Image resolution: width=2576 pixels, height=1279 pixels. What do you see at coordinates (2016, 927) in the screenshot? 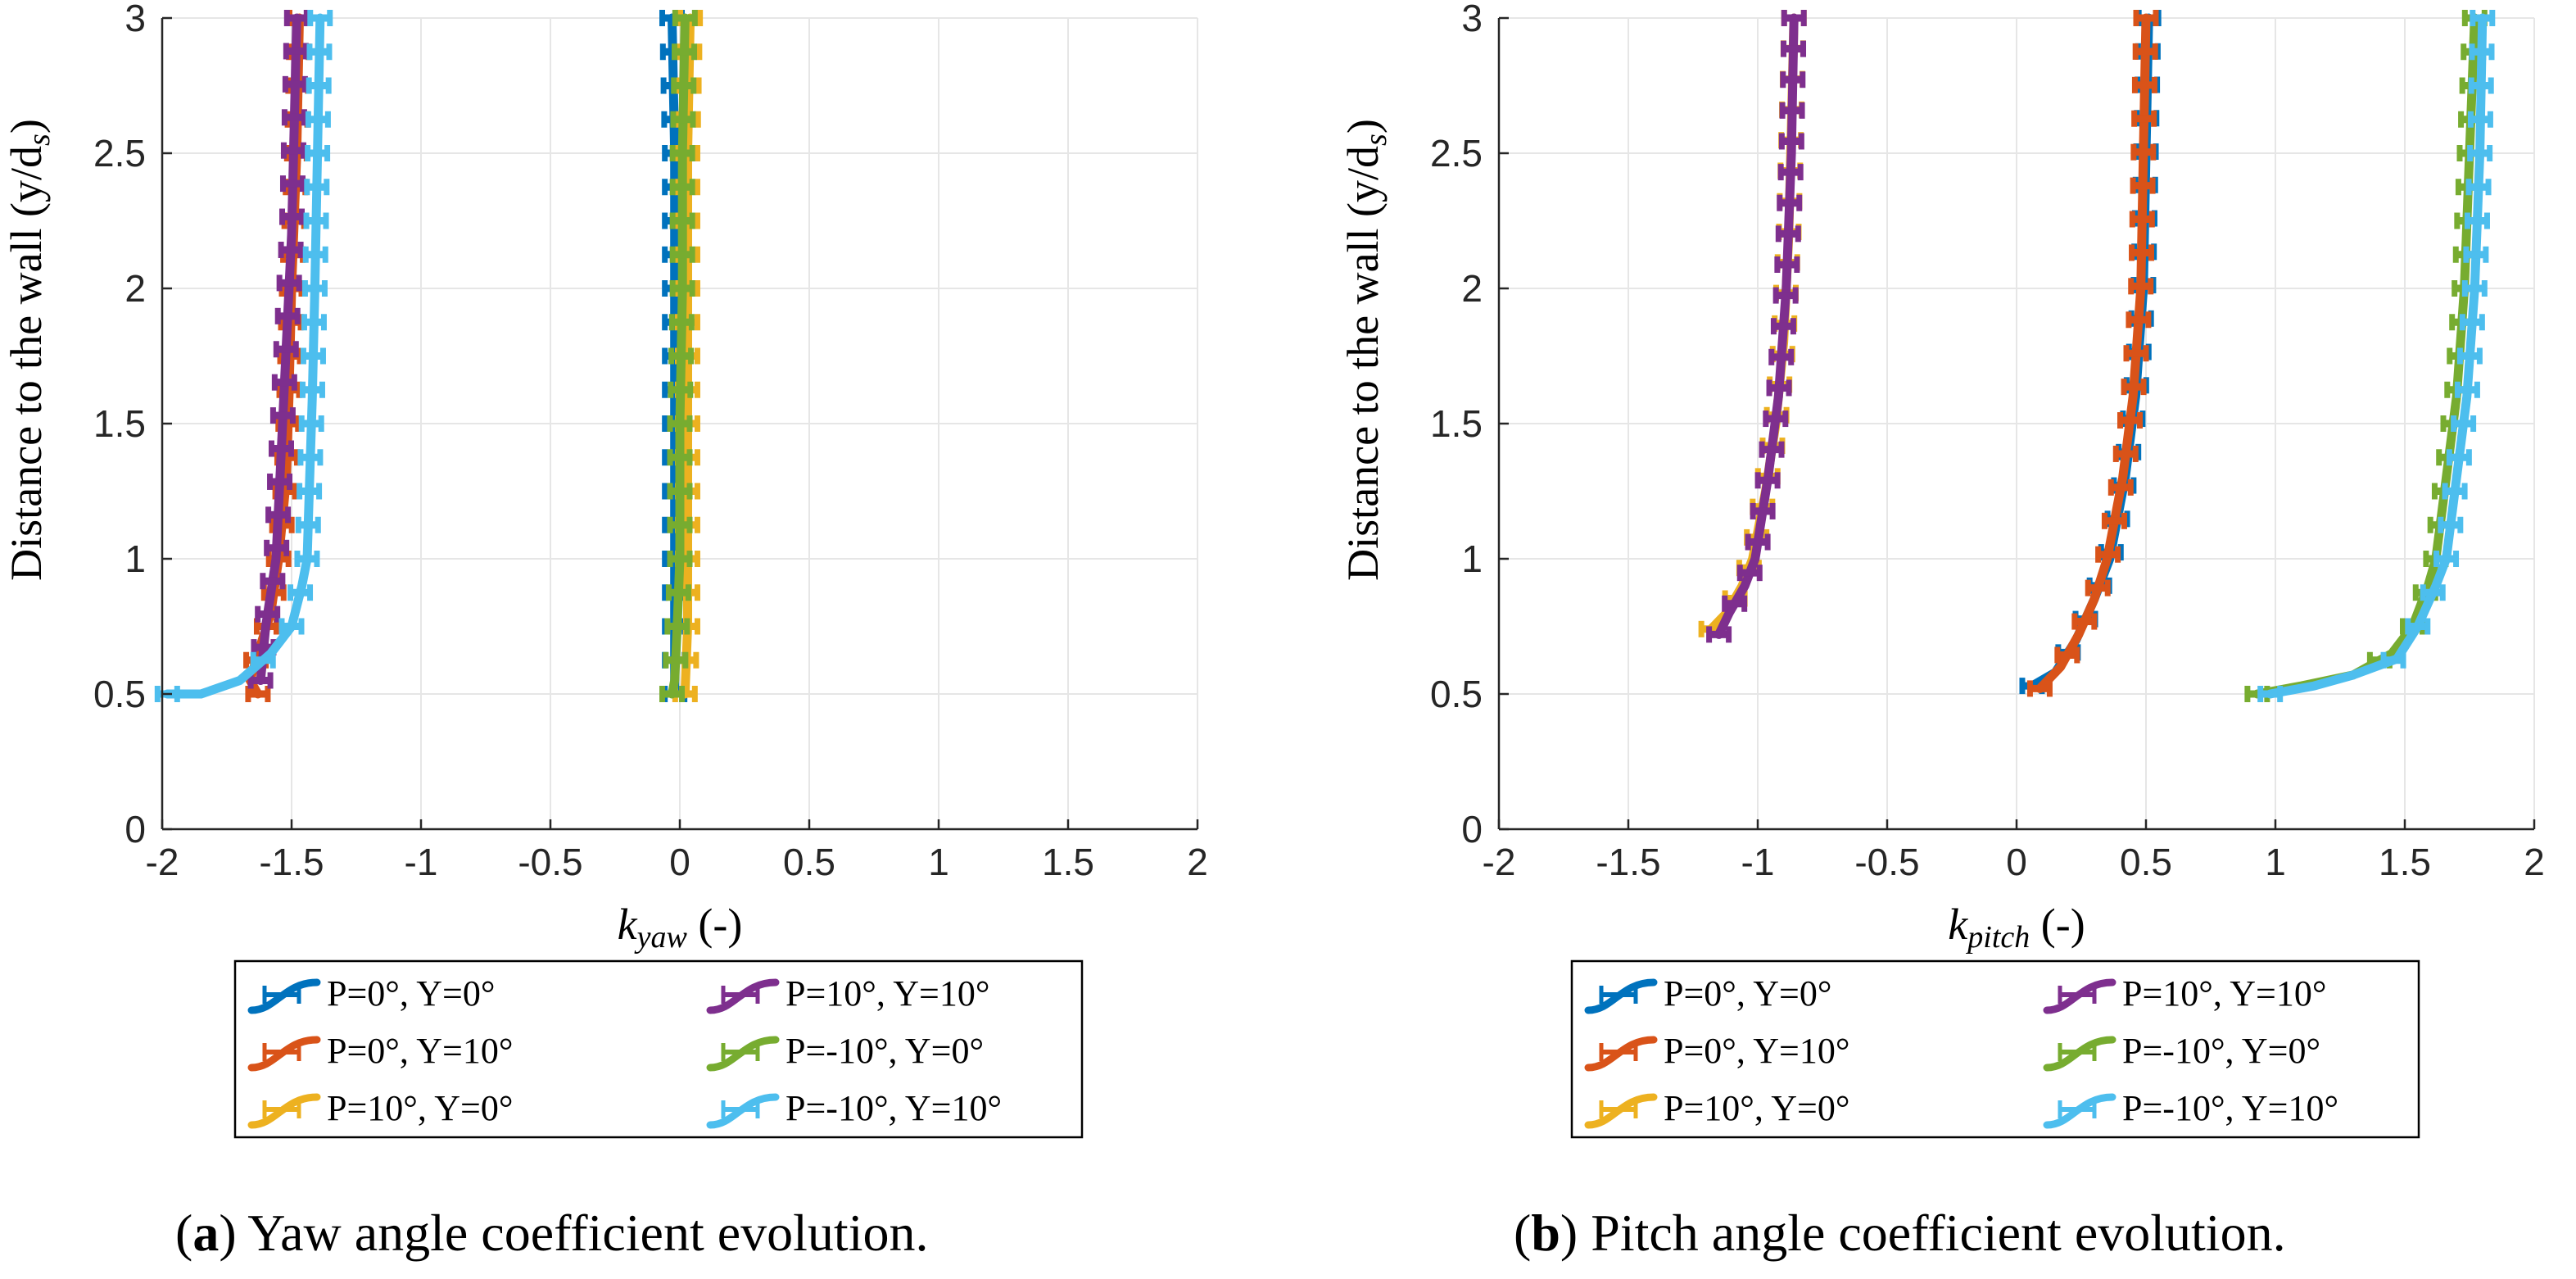
I see `x-axis-label: kpitch (-)` at bounding box center [2016, 927].